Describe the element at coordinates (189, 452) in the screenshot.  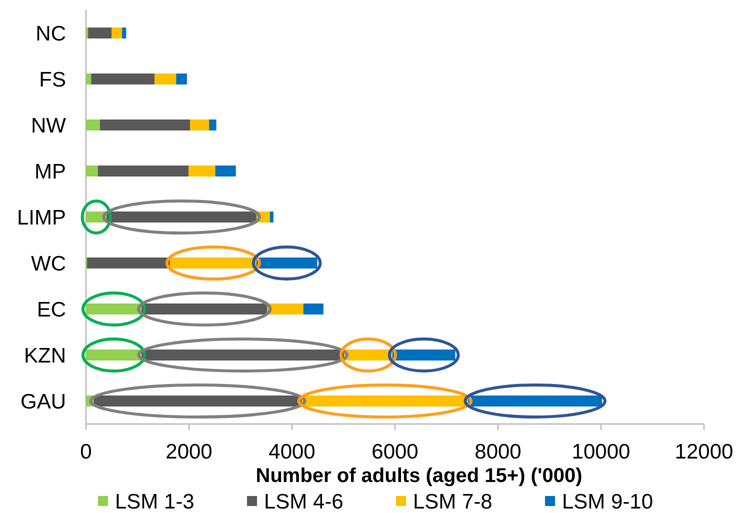
I see `x-tick-label: 2000` at that location.